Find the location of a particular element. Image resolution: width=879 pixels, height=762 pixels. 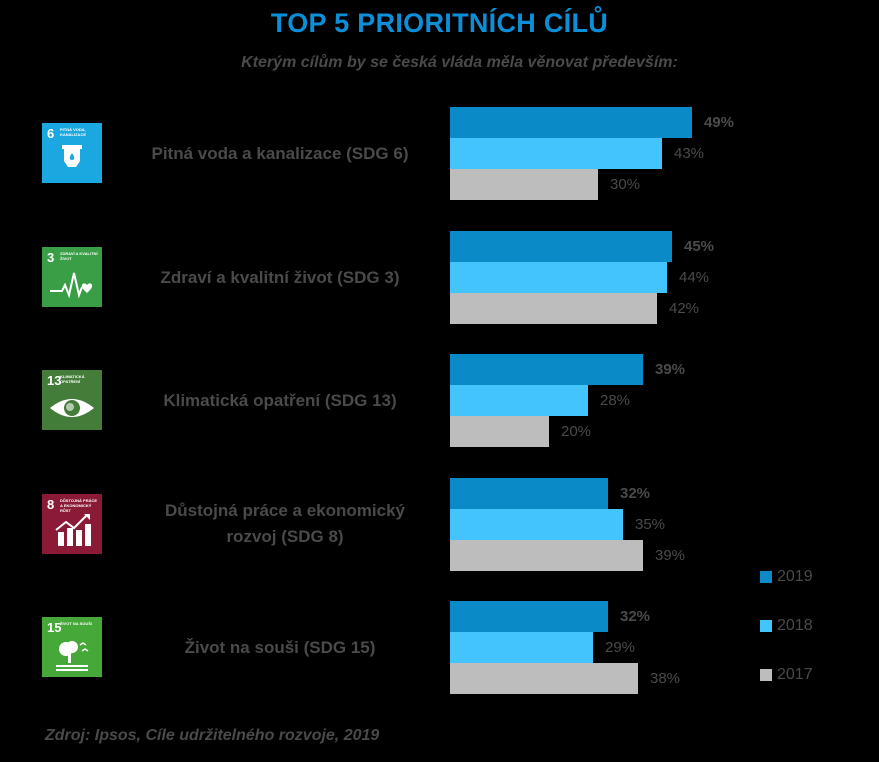

heartbeat-icon is located at coordinates (71, 285).